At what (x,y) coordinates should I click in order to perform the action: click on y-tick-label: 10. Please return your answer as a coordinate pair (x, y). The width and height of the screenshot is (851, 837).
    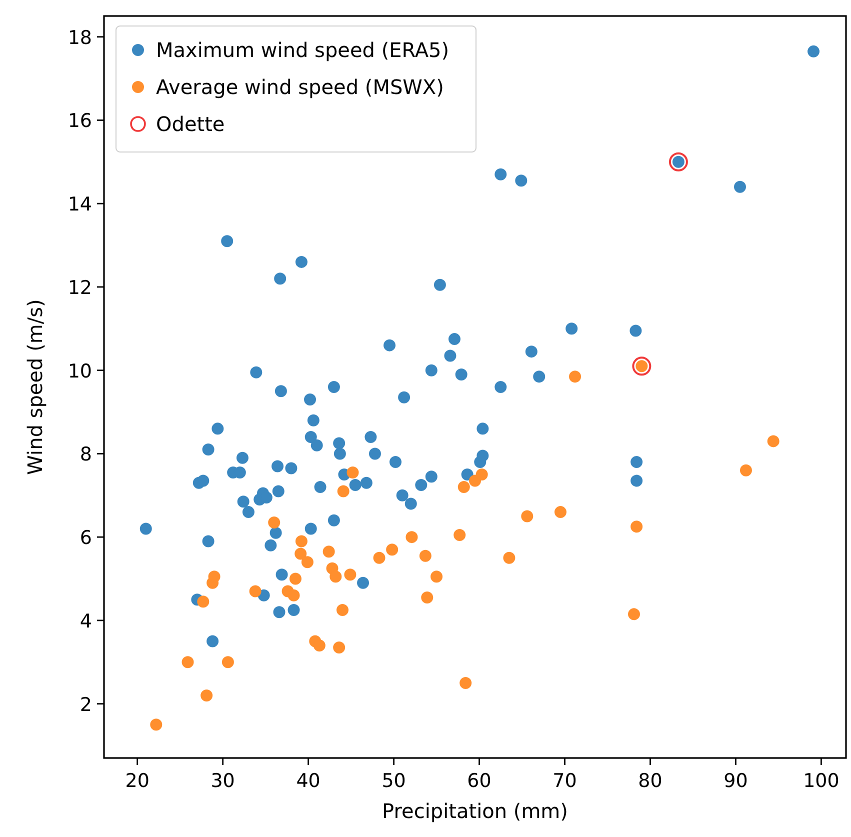
    Looking at the image, I should click on (80, 371).